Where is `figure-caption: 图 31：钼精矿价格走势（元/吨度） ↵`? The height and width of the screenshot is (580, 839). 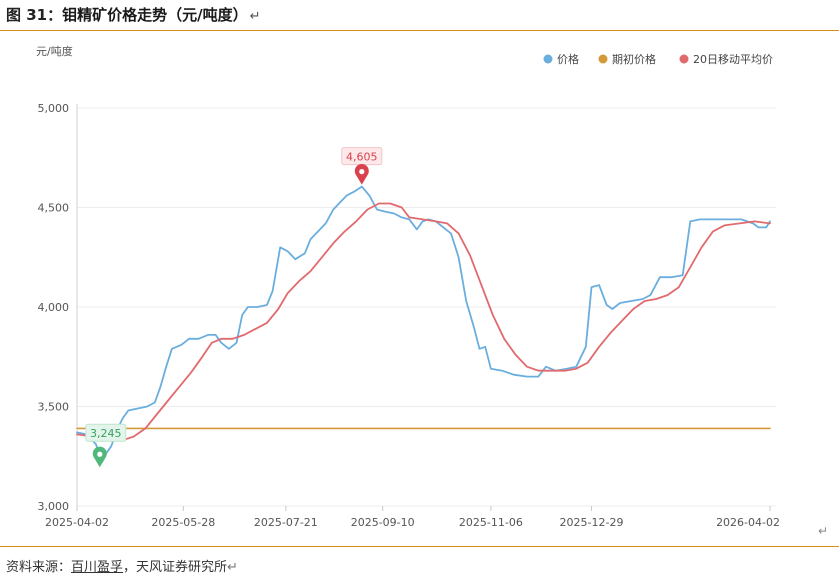 figure-caption: 图 31：钼精矿价格走势（元/吨度） ↵ is located at coordinates (133, 14).